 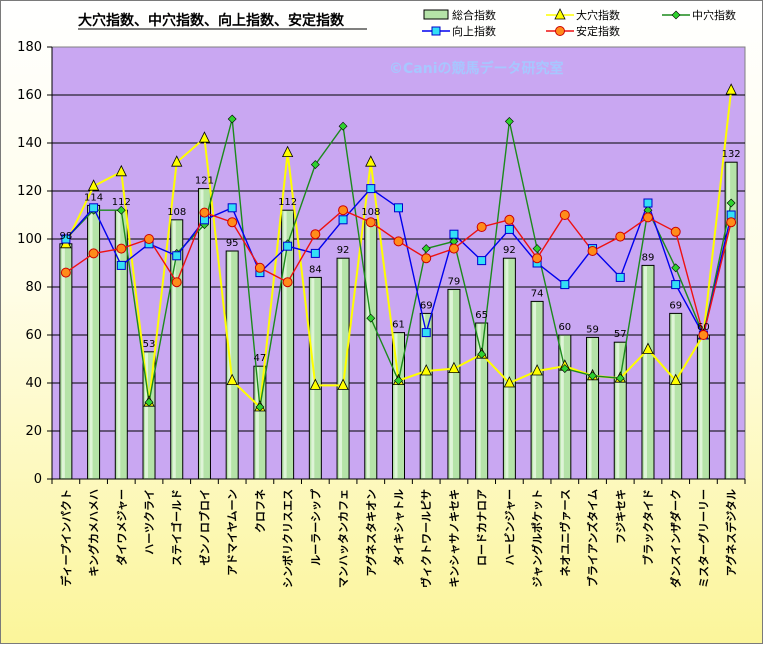 I want to click on category-label: ロードカナロア, so click(x=482, y=527).